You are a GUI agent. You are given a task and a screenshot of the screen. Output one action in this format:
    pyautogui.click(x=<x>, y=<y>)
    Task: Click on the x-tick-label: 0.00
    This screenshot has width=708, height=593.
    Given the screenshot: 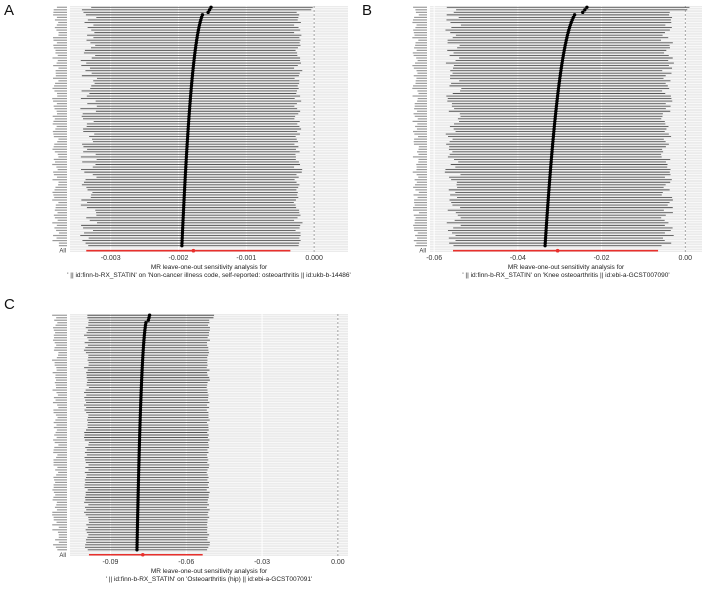 What is the action you would take?
    pyautogui.click(x=685, y=258)
    